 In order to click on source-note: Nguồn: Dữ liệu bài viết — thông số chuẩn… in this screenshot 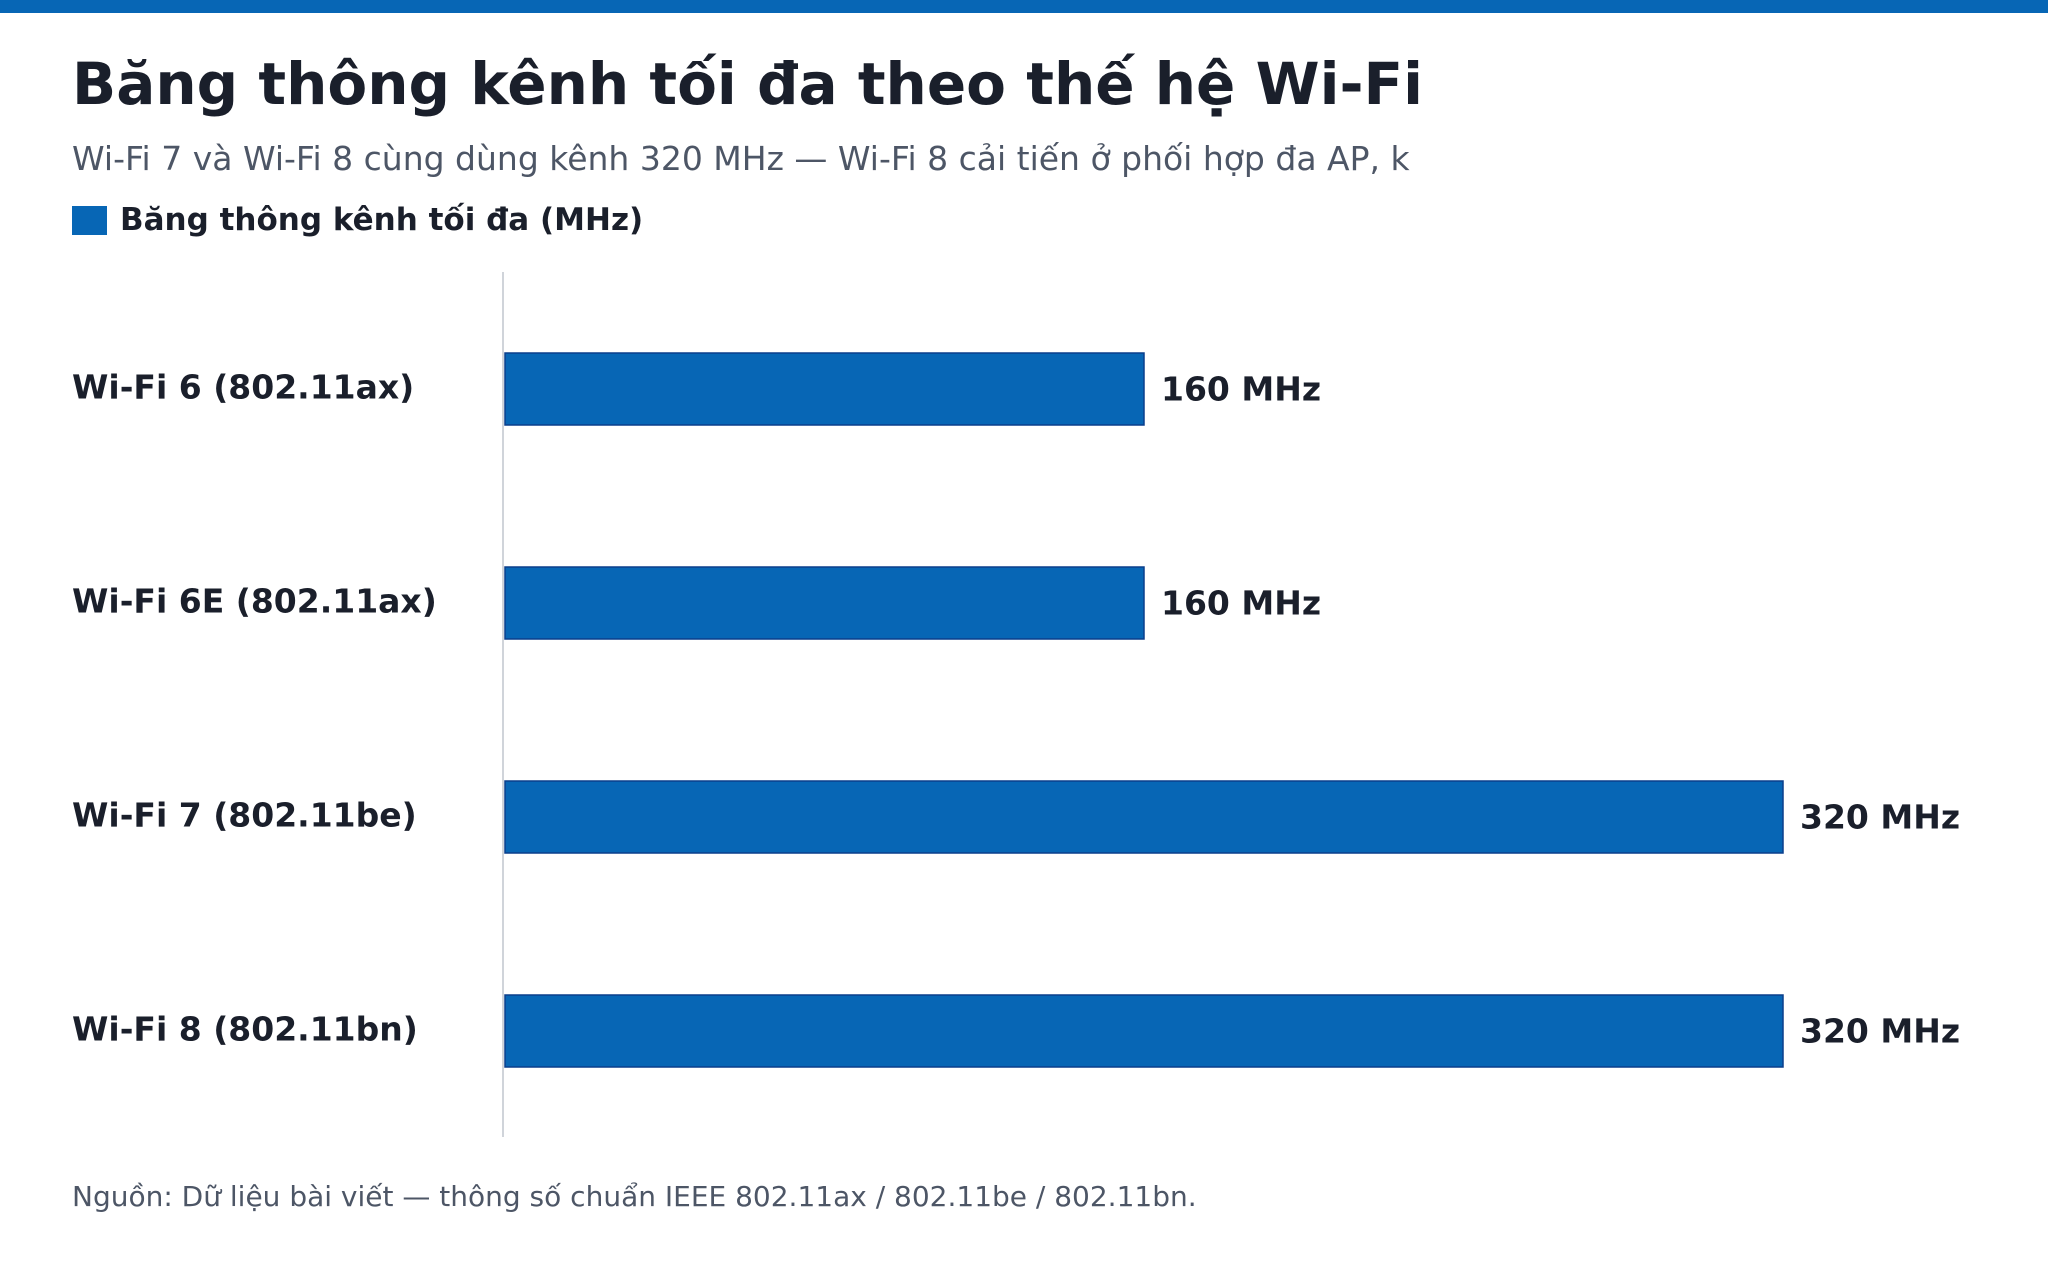, I will do `click(634, 1196)`.